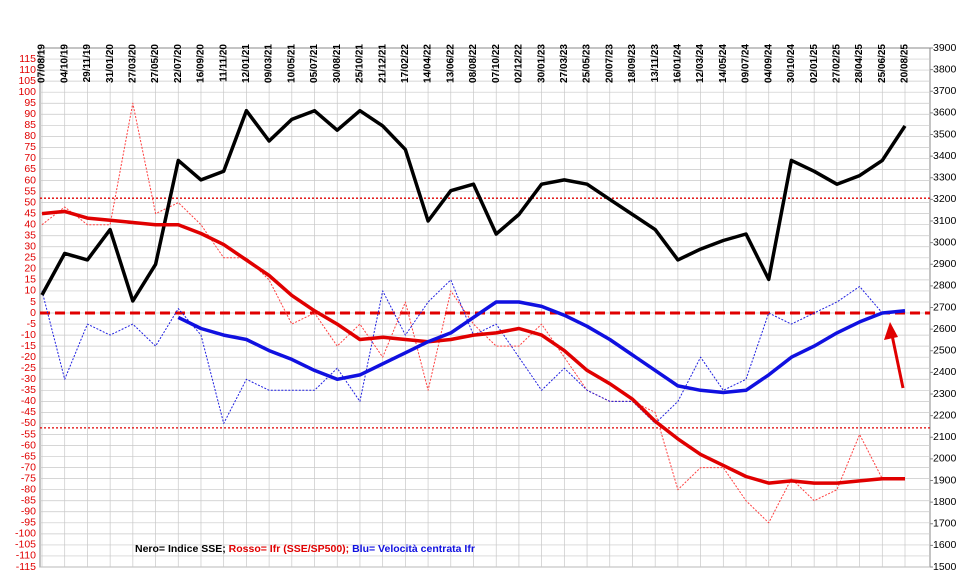 The image size is (966, 588). Describe the element at coordinates (632, 63) in the screenshot. I see `x-tick-label: 18/09/23` at that location.